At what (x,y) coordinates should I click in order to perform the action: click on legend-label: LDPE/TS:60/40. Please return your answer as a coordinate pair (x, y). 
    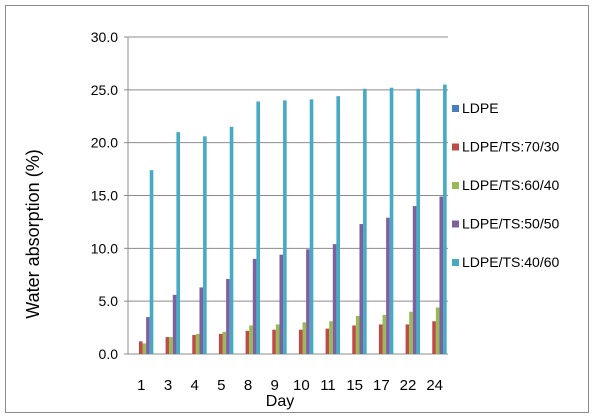
    Looking at the image, I should click on (510, 185).